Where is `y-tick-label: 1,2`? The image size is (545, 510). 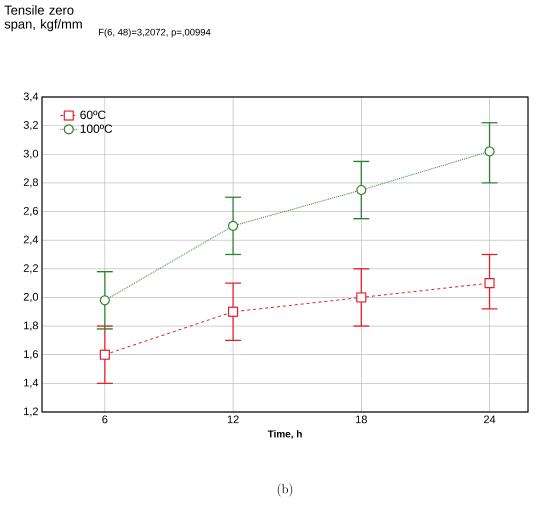 y-tick-label: 1,2 is located at coordinates (31, 412).